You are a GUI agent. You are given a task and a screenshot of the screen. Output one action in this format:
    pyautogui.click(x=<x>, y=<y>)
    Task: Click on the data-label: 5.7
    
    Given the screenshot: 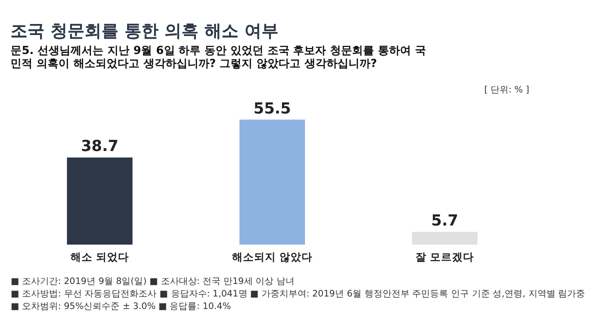 What is the action you would take?
    pyautogui.click(x=444, y=221)
    